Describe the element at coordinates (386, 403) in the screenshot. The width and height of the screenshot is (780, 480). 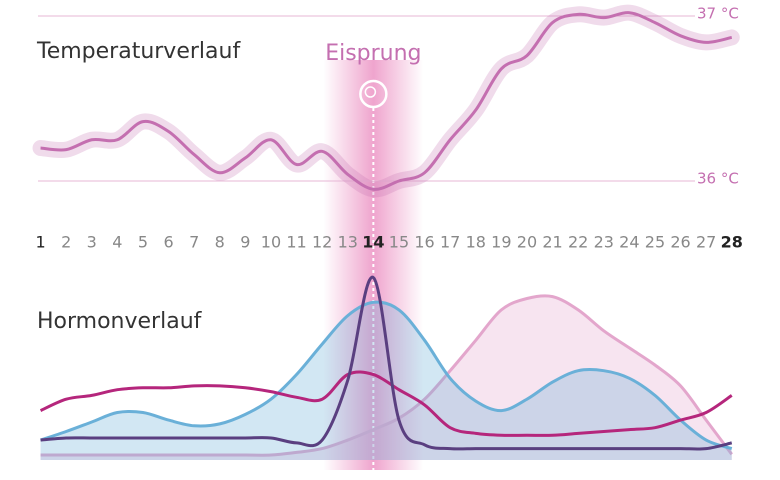
I see `hormone-line` at that location.